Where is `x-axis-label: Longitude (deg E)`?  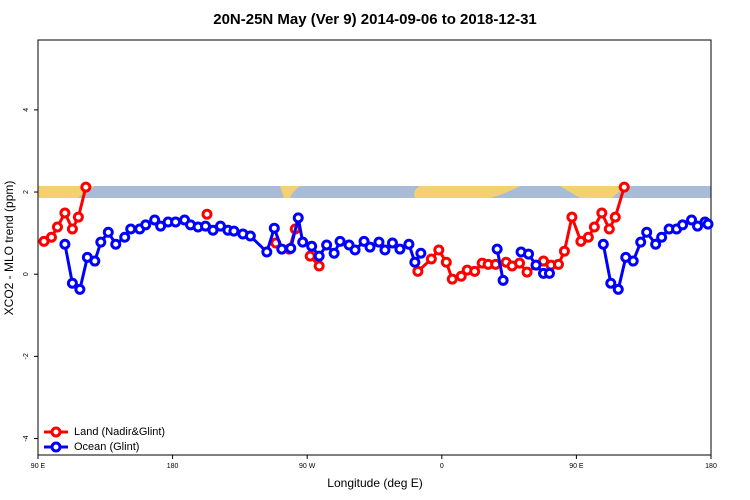
x-axis-label: Longitude (deg E) is located at coordinates (374, 483).